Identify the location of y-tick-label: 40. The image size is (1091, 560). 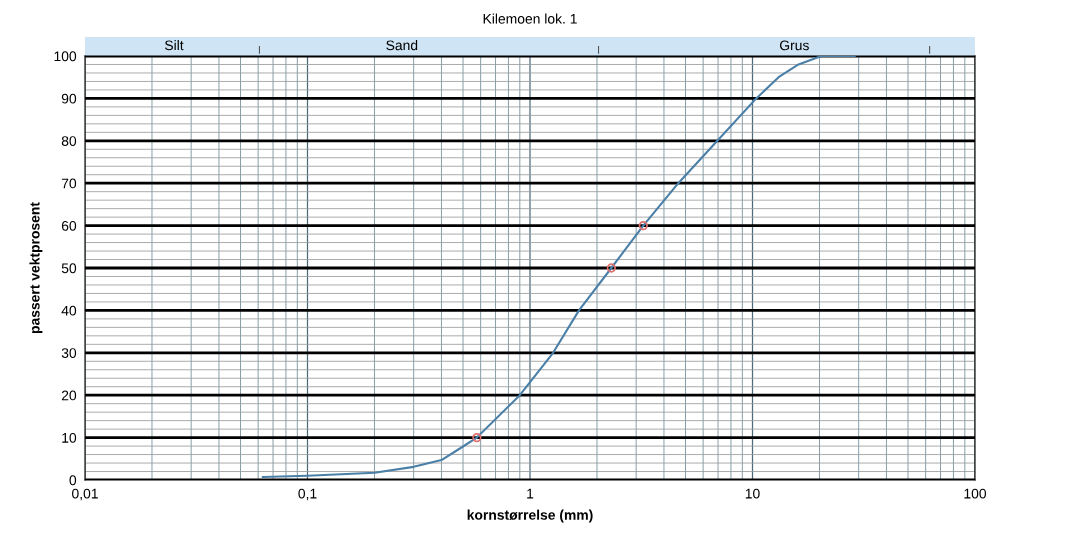
(69, 310).